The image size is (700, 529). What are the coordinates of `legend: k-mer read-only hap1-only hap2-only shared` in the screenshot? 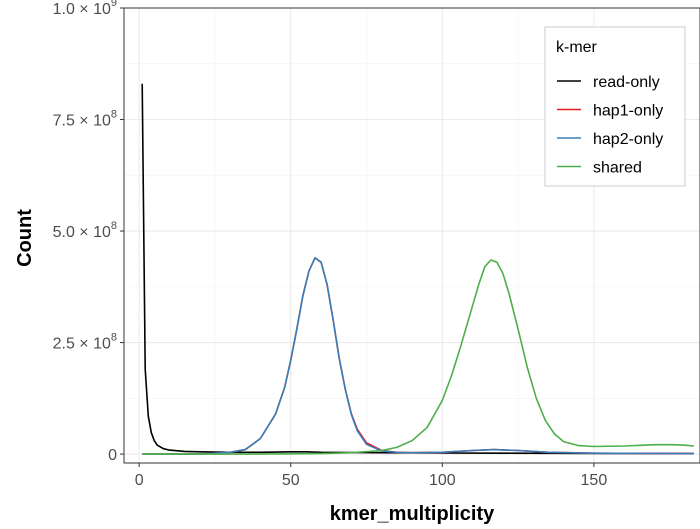 It's located at (615, 106).